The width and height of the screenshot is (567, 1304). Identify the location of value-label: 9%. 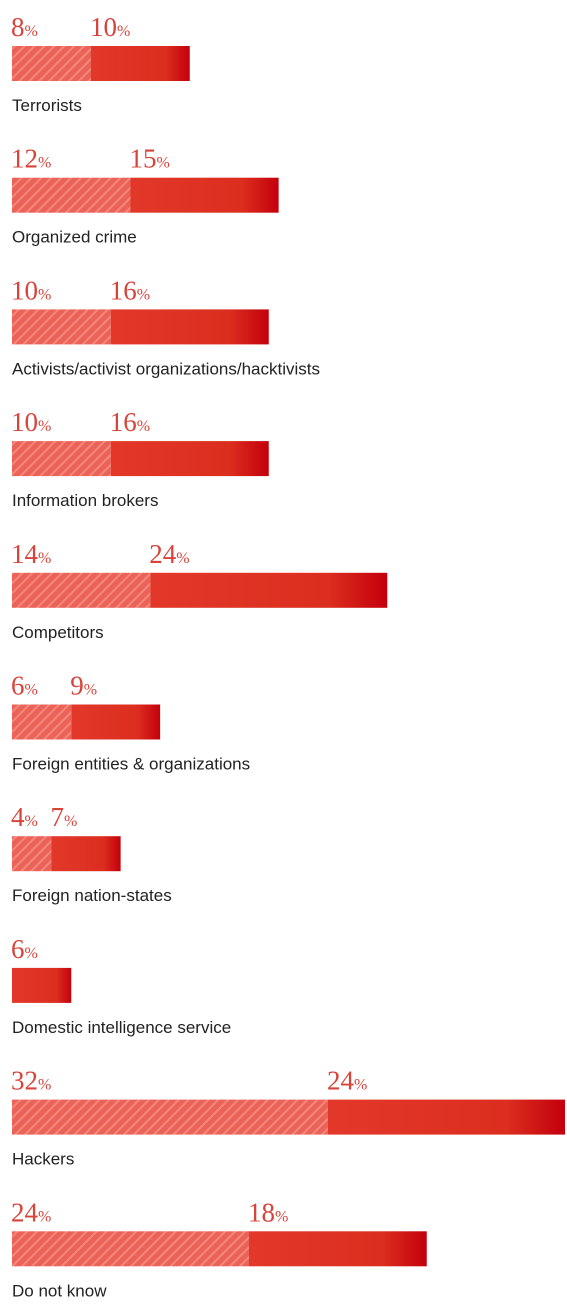
(83, 686).